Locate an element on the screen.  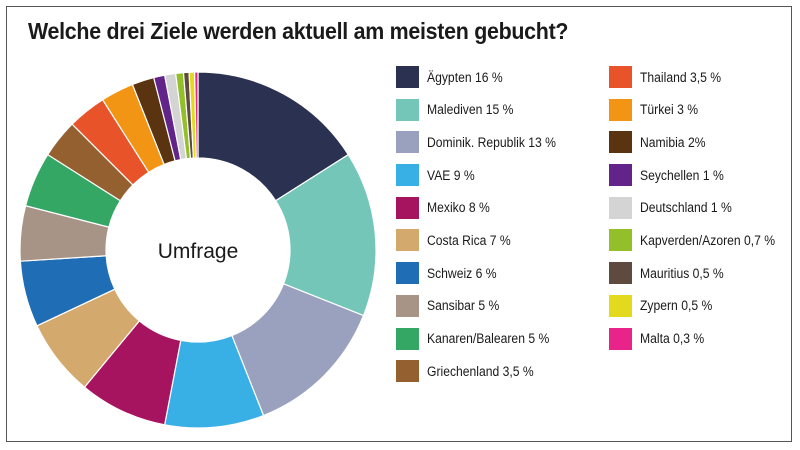
legend-label: Costa Rica 7 % is located at coordinates (469, 240).